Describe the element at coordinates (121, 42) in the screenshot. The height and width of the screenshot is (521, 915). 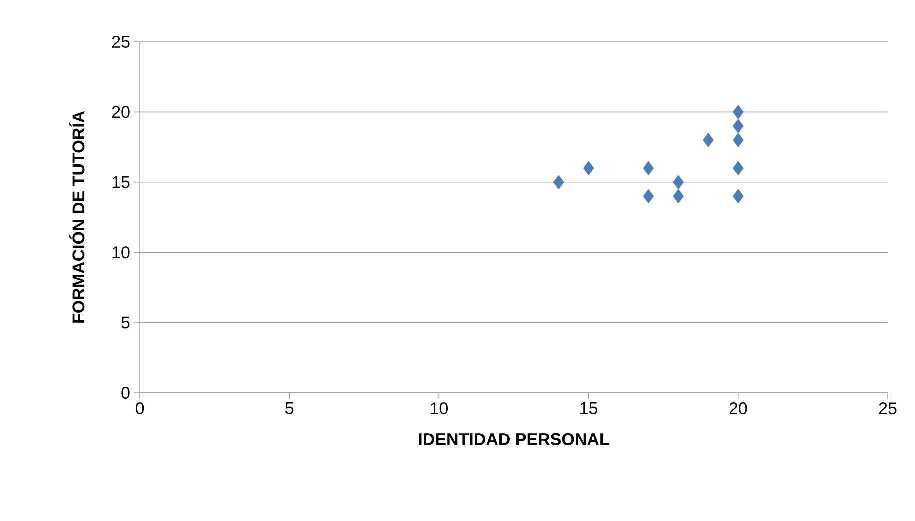
I see `y-tick-label: 25` at that location.